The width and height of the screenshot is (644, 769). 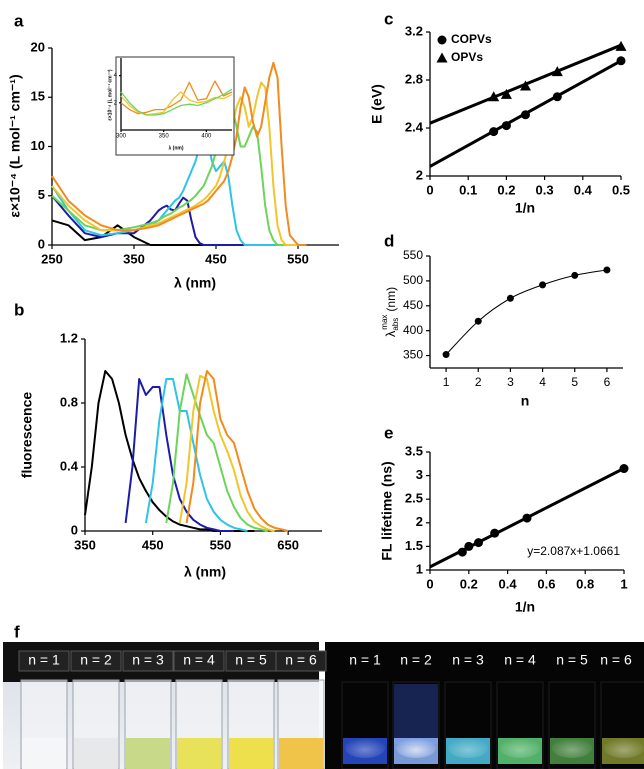 What do you see at coordinates (389, 240) in the screenshot?
I see `panel-label: d` at bounding box center [389, 240].